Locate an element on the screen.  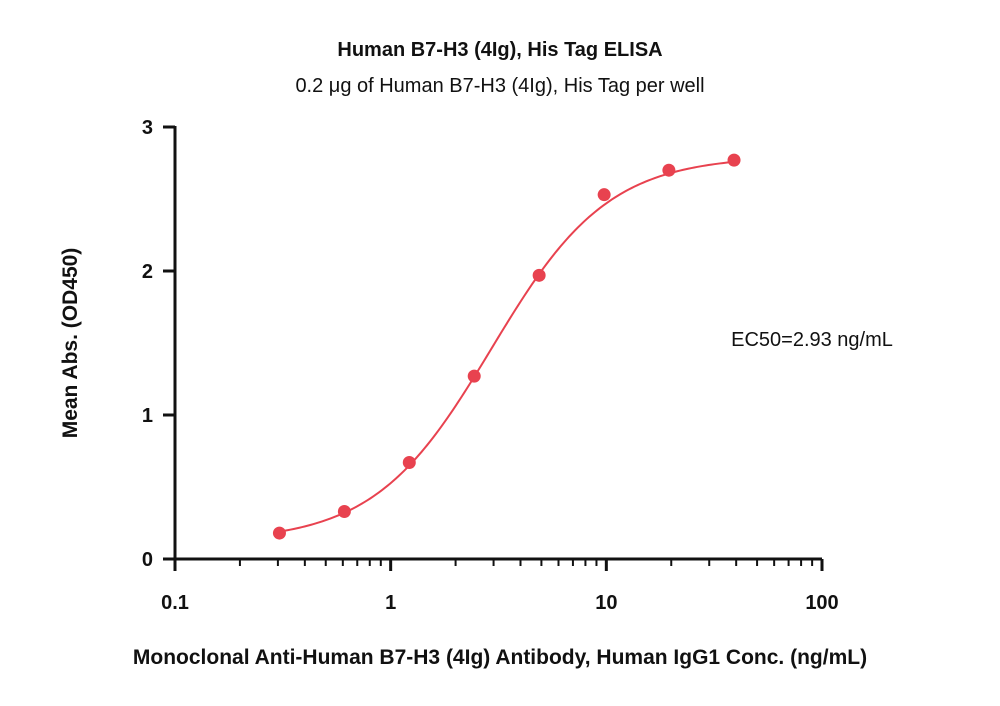
x-tick-label: 1 is located at coordinates (390, 603).